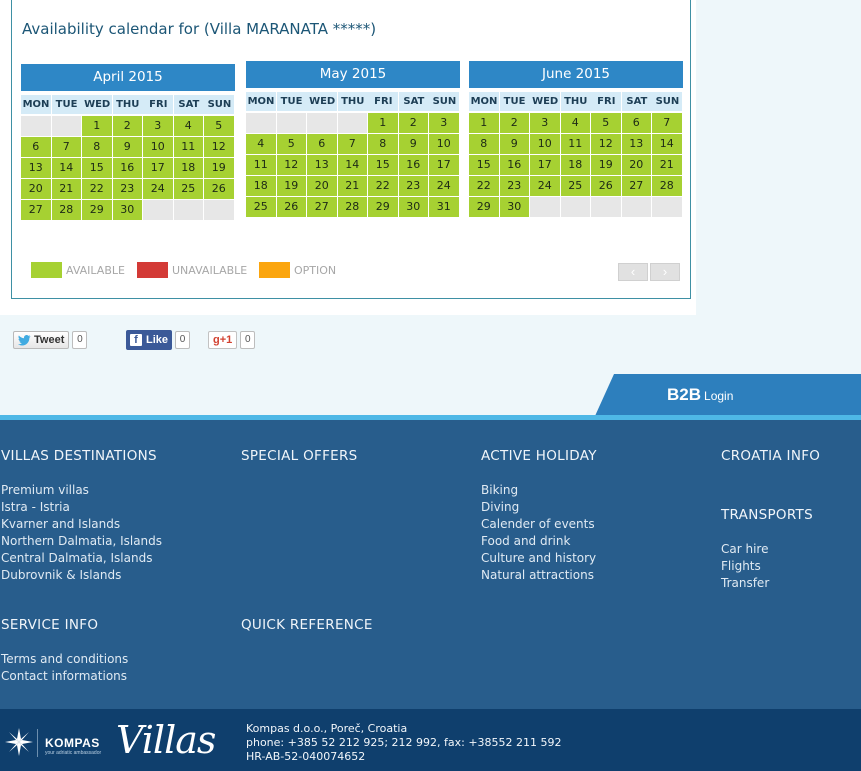 Image resolution: width=861 pixels, height=771 pixels. What do you see at coordinates (223, 340) in the screenshot?
I see `google-plus-button: g+1` at bounding box center [223, 340].